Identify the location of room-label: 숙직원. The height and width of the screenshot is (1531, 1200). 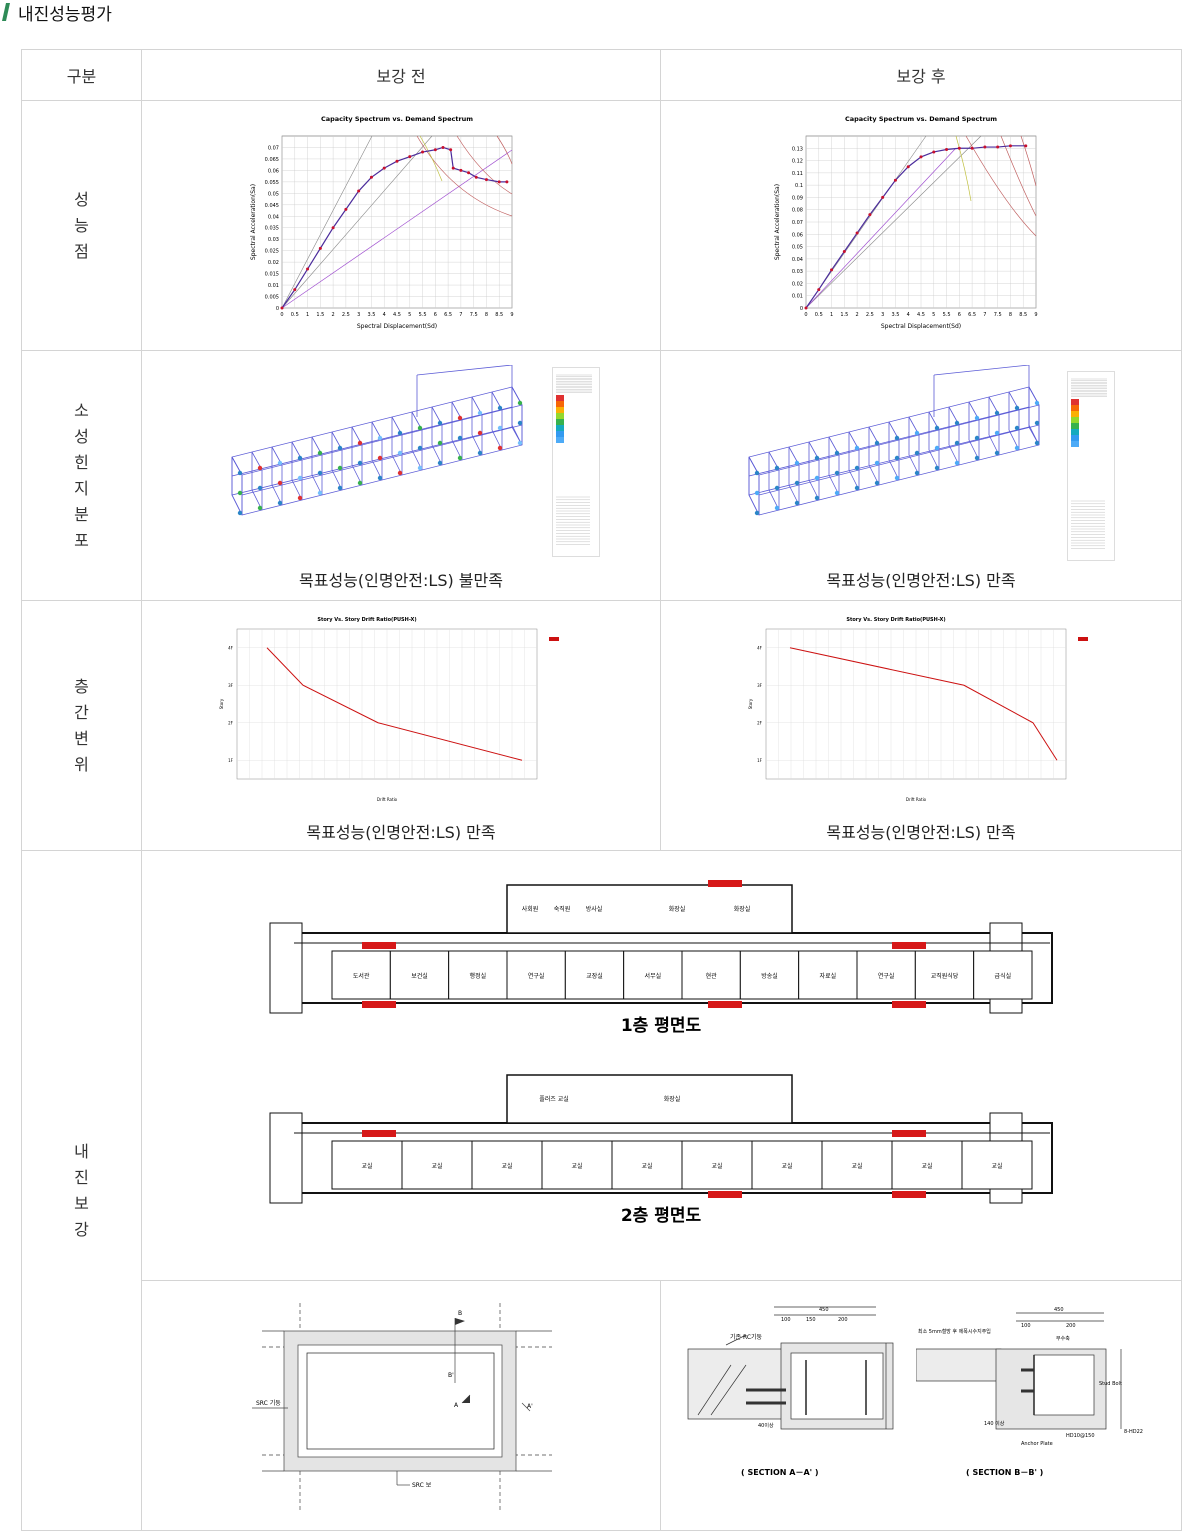
(562, 909).